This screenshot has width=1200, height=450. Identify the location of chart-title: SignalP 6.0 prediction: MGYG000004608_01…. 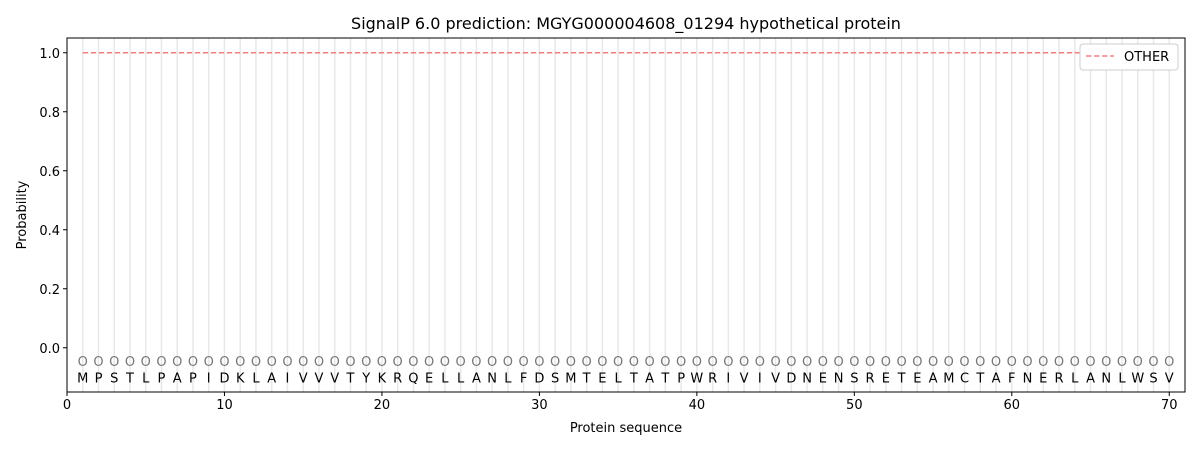
(626, 24).